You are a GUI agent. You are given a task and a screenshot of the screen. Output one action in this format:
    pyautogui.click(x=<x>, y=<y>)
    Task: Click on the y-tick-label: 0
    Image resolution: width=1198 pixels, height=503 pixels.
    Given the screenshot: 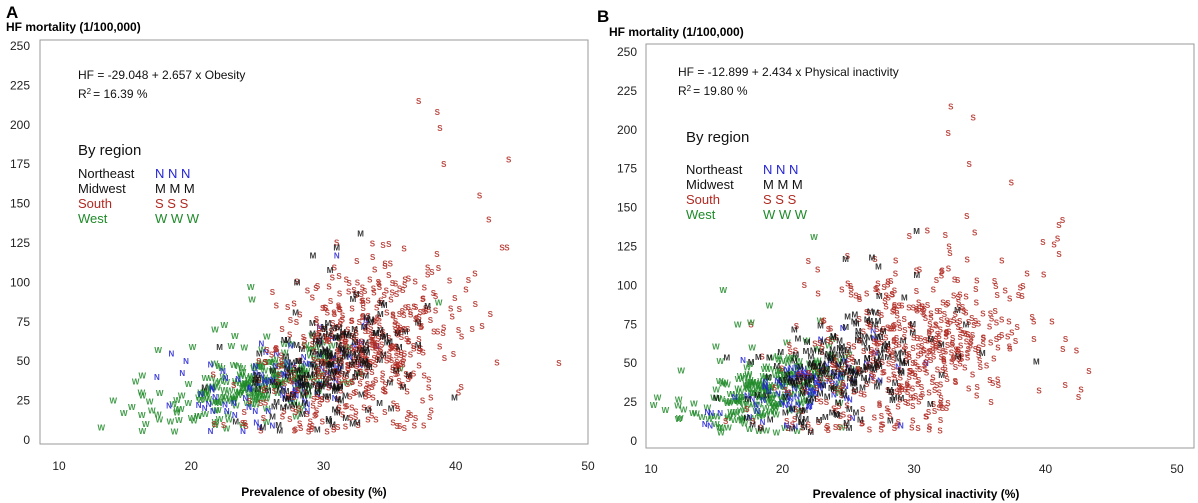 What is the action you would take?
    pyautogui.click(x=26, y=440)
    